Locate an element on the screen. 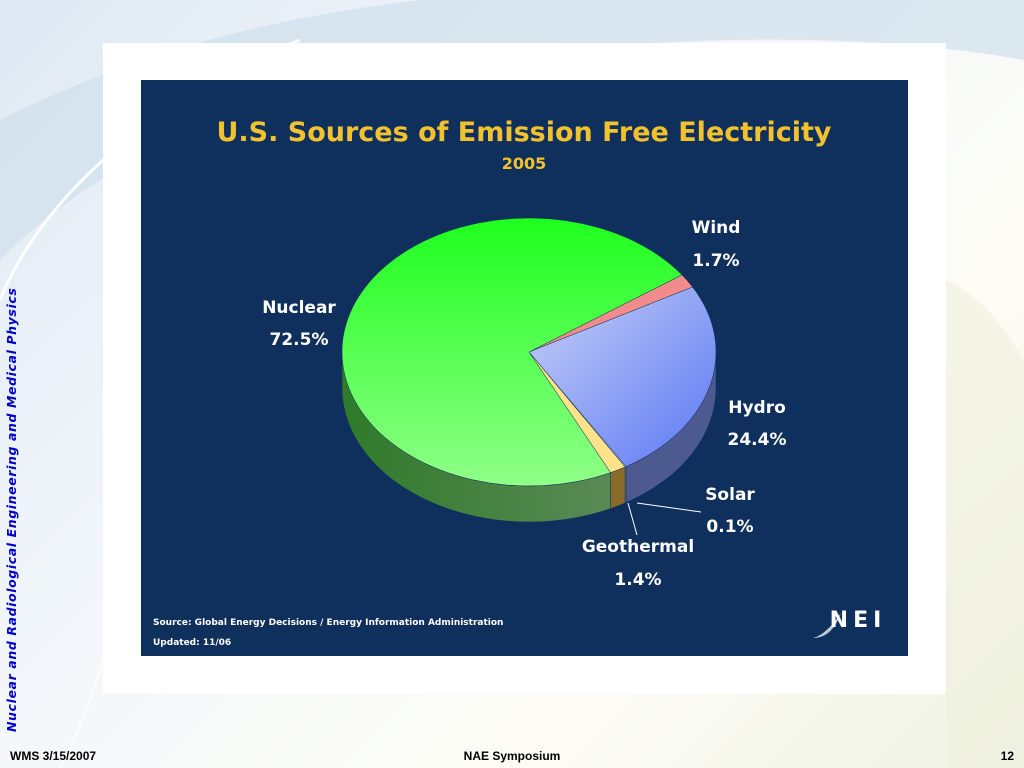 This screenshot has width=1024, height=768. nei-logo-swoosh is located at coordinates (827, 625).